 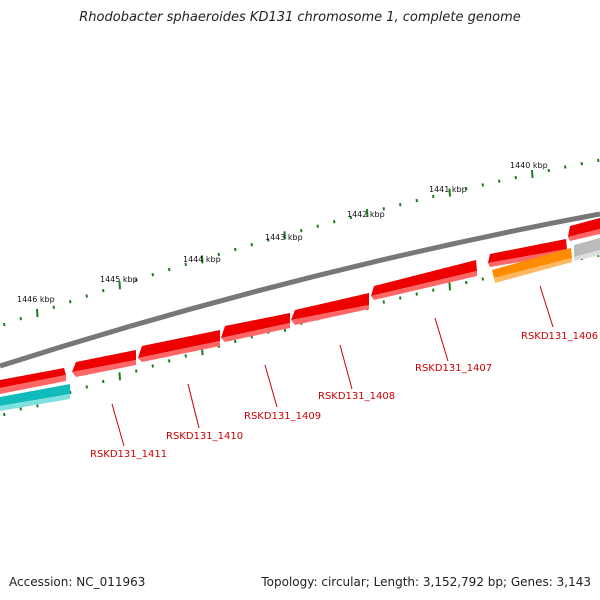 I want to click on gene-label: RSKD131_1408, so click(x=356, y=396).